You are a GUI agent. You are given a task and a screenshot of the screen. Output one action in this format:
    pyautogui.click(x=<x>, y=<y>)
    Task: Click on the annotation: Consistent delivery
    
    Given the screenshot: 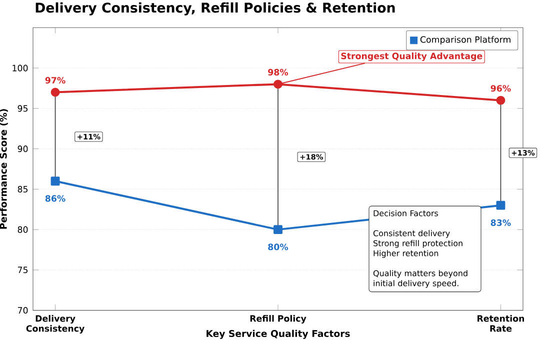 What is the action you would take?
    pyautogui.click(x=411, y=234)
    